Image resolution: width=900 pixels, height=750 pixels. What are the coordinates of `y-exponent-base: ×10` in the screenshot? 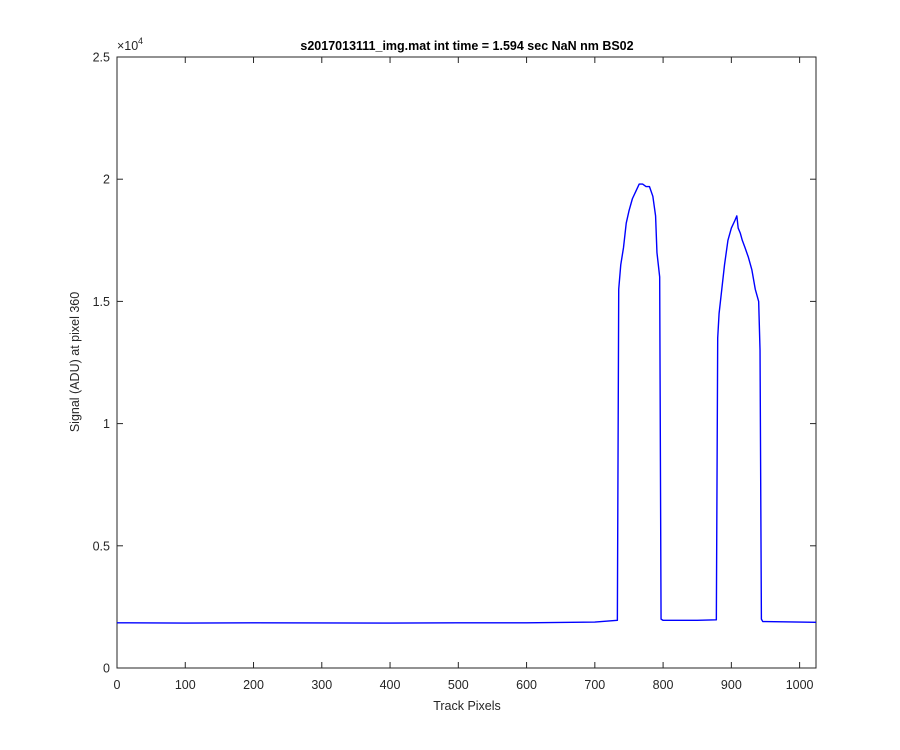 It's located at (127, 46).